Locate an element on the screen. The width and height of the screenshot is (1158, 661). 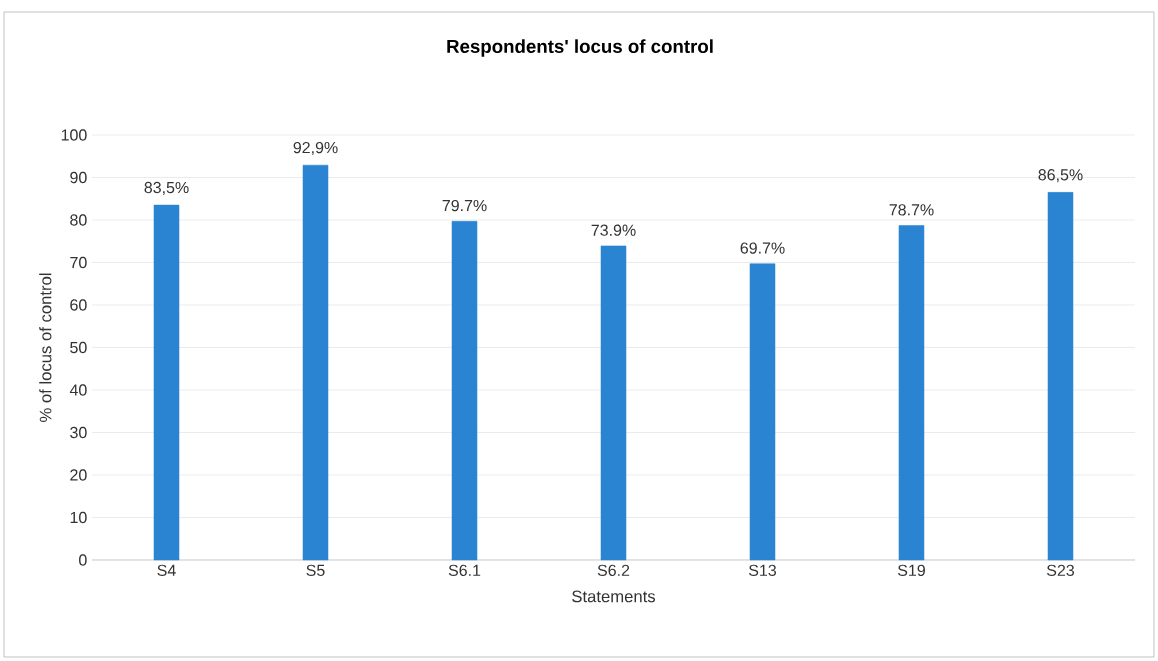
x-tick-label: S19 is located at coordinates (911, 570).